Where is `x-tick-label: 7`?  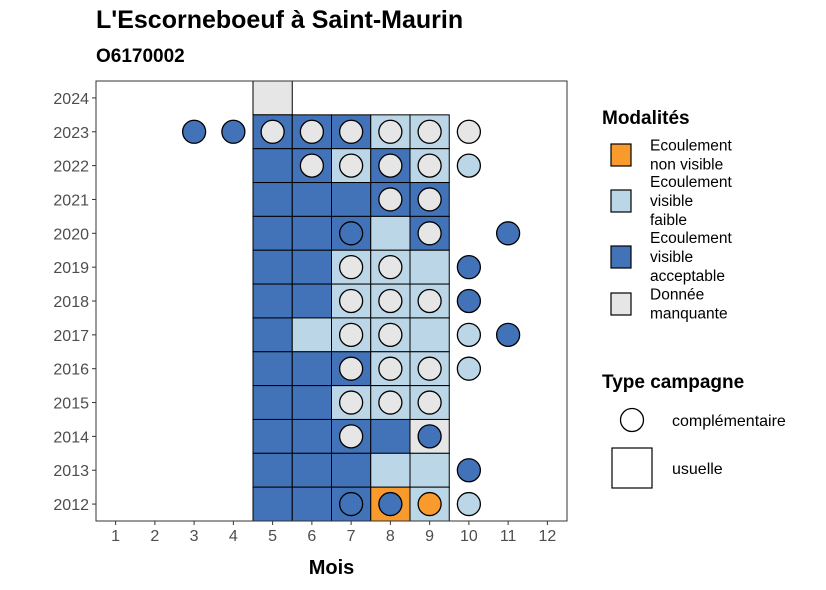
x-tick-label: 7 is located at coordinates (351, 536).